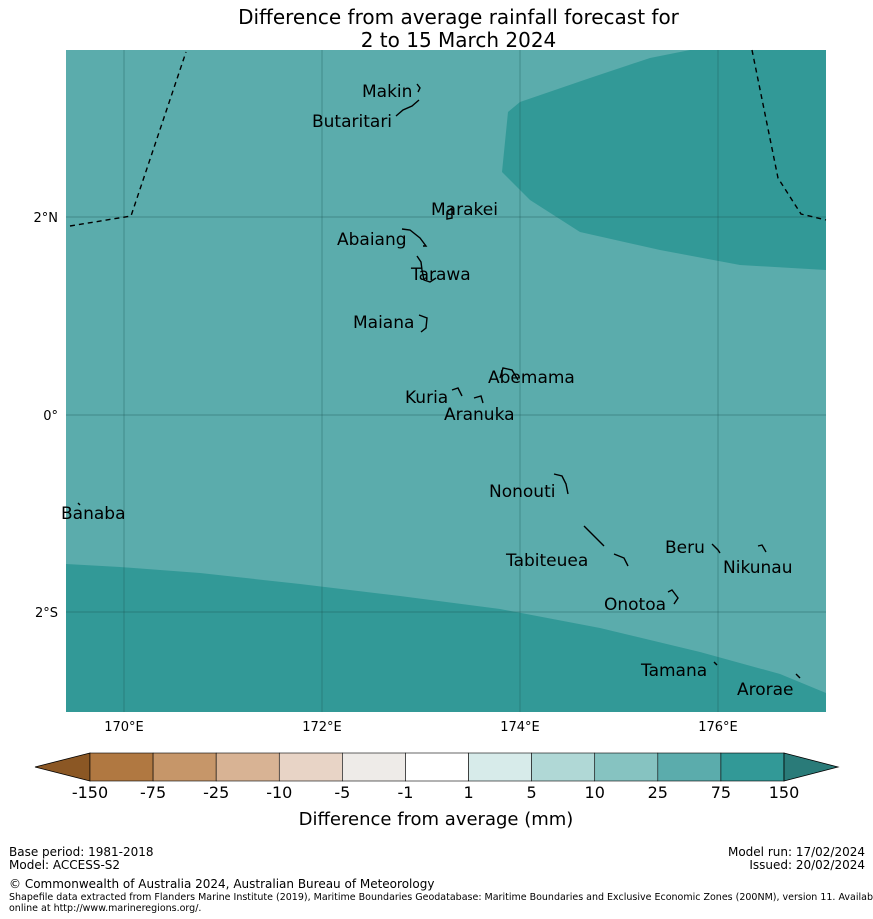 The width and height of the screenshot is (873, 919). What do you see at coordinates (279, 792) in the screenshot?
I see `colorbar-tick-label: -10` at bounding box center [279, 792].